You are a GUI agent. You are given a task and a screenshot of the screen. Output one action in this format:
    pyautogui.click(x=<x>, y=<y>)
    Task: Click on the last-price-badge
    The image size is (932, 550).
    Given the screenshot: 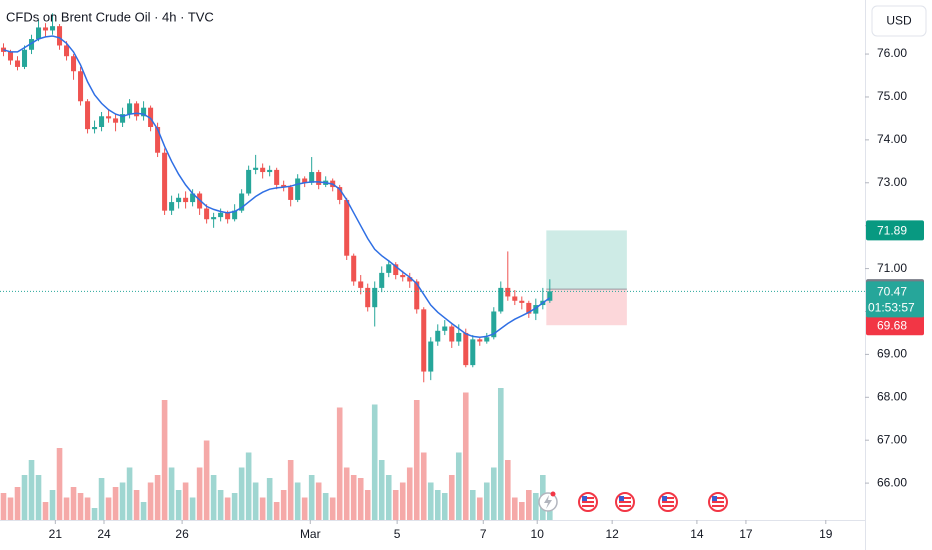 What is the action you would take?
    pyautogui.click(x=895, y=299)
    